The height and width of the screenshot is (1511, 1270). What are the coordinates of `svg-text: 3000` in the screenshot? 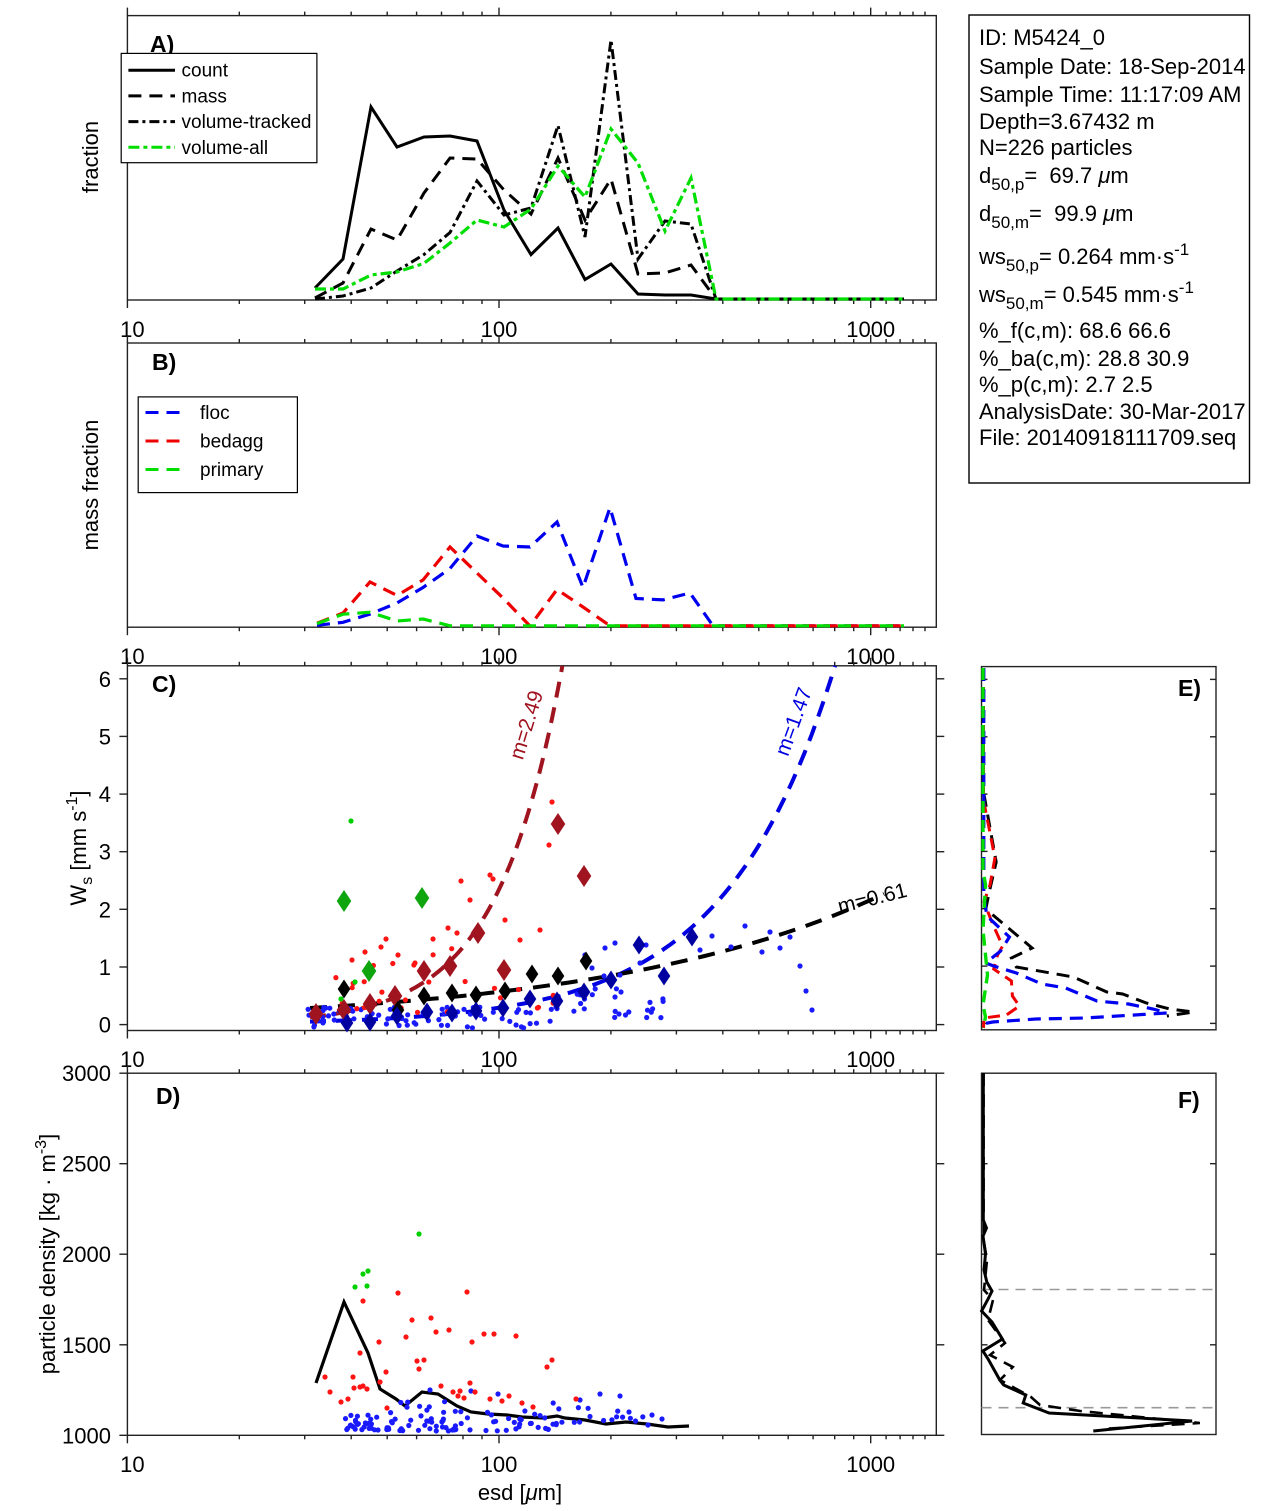 It's located at (86, 1073).